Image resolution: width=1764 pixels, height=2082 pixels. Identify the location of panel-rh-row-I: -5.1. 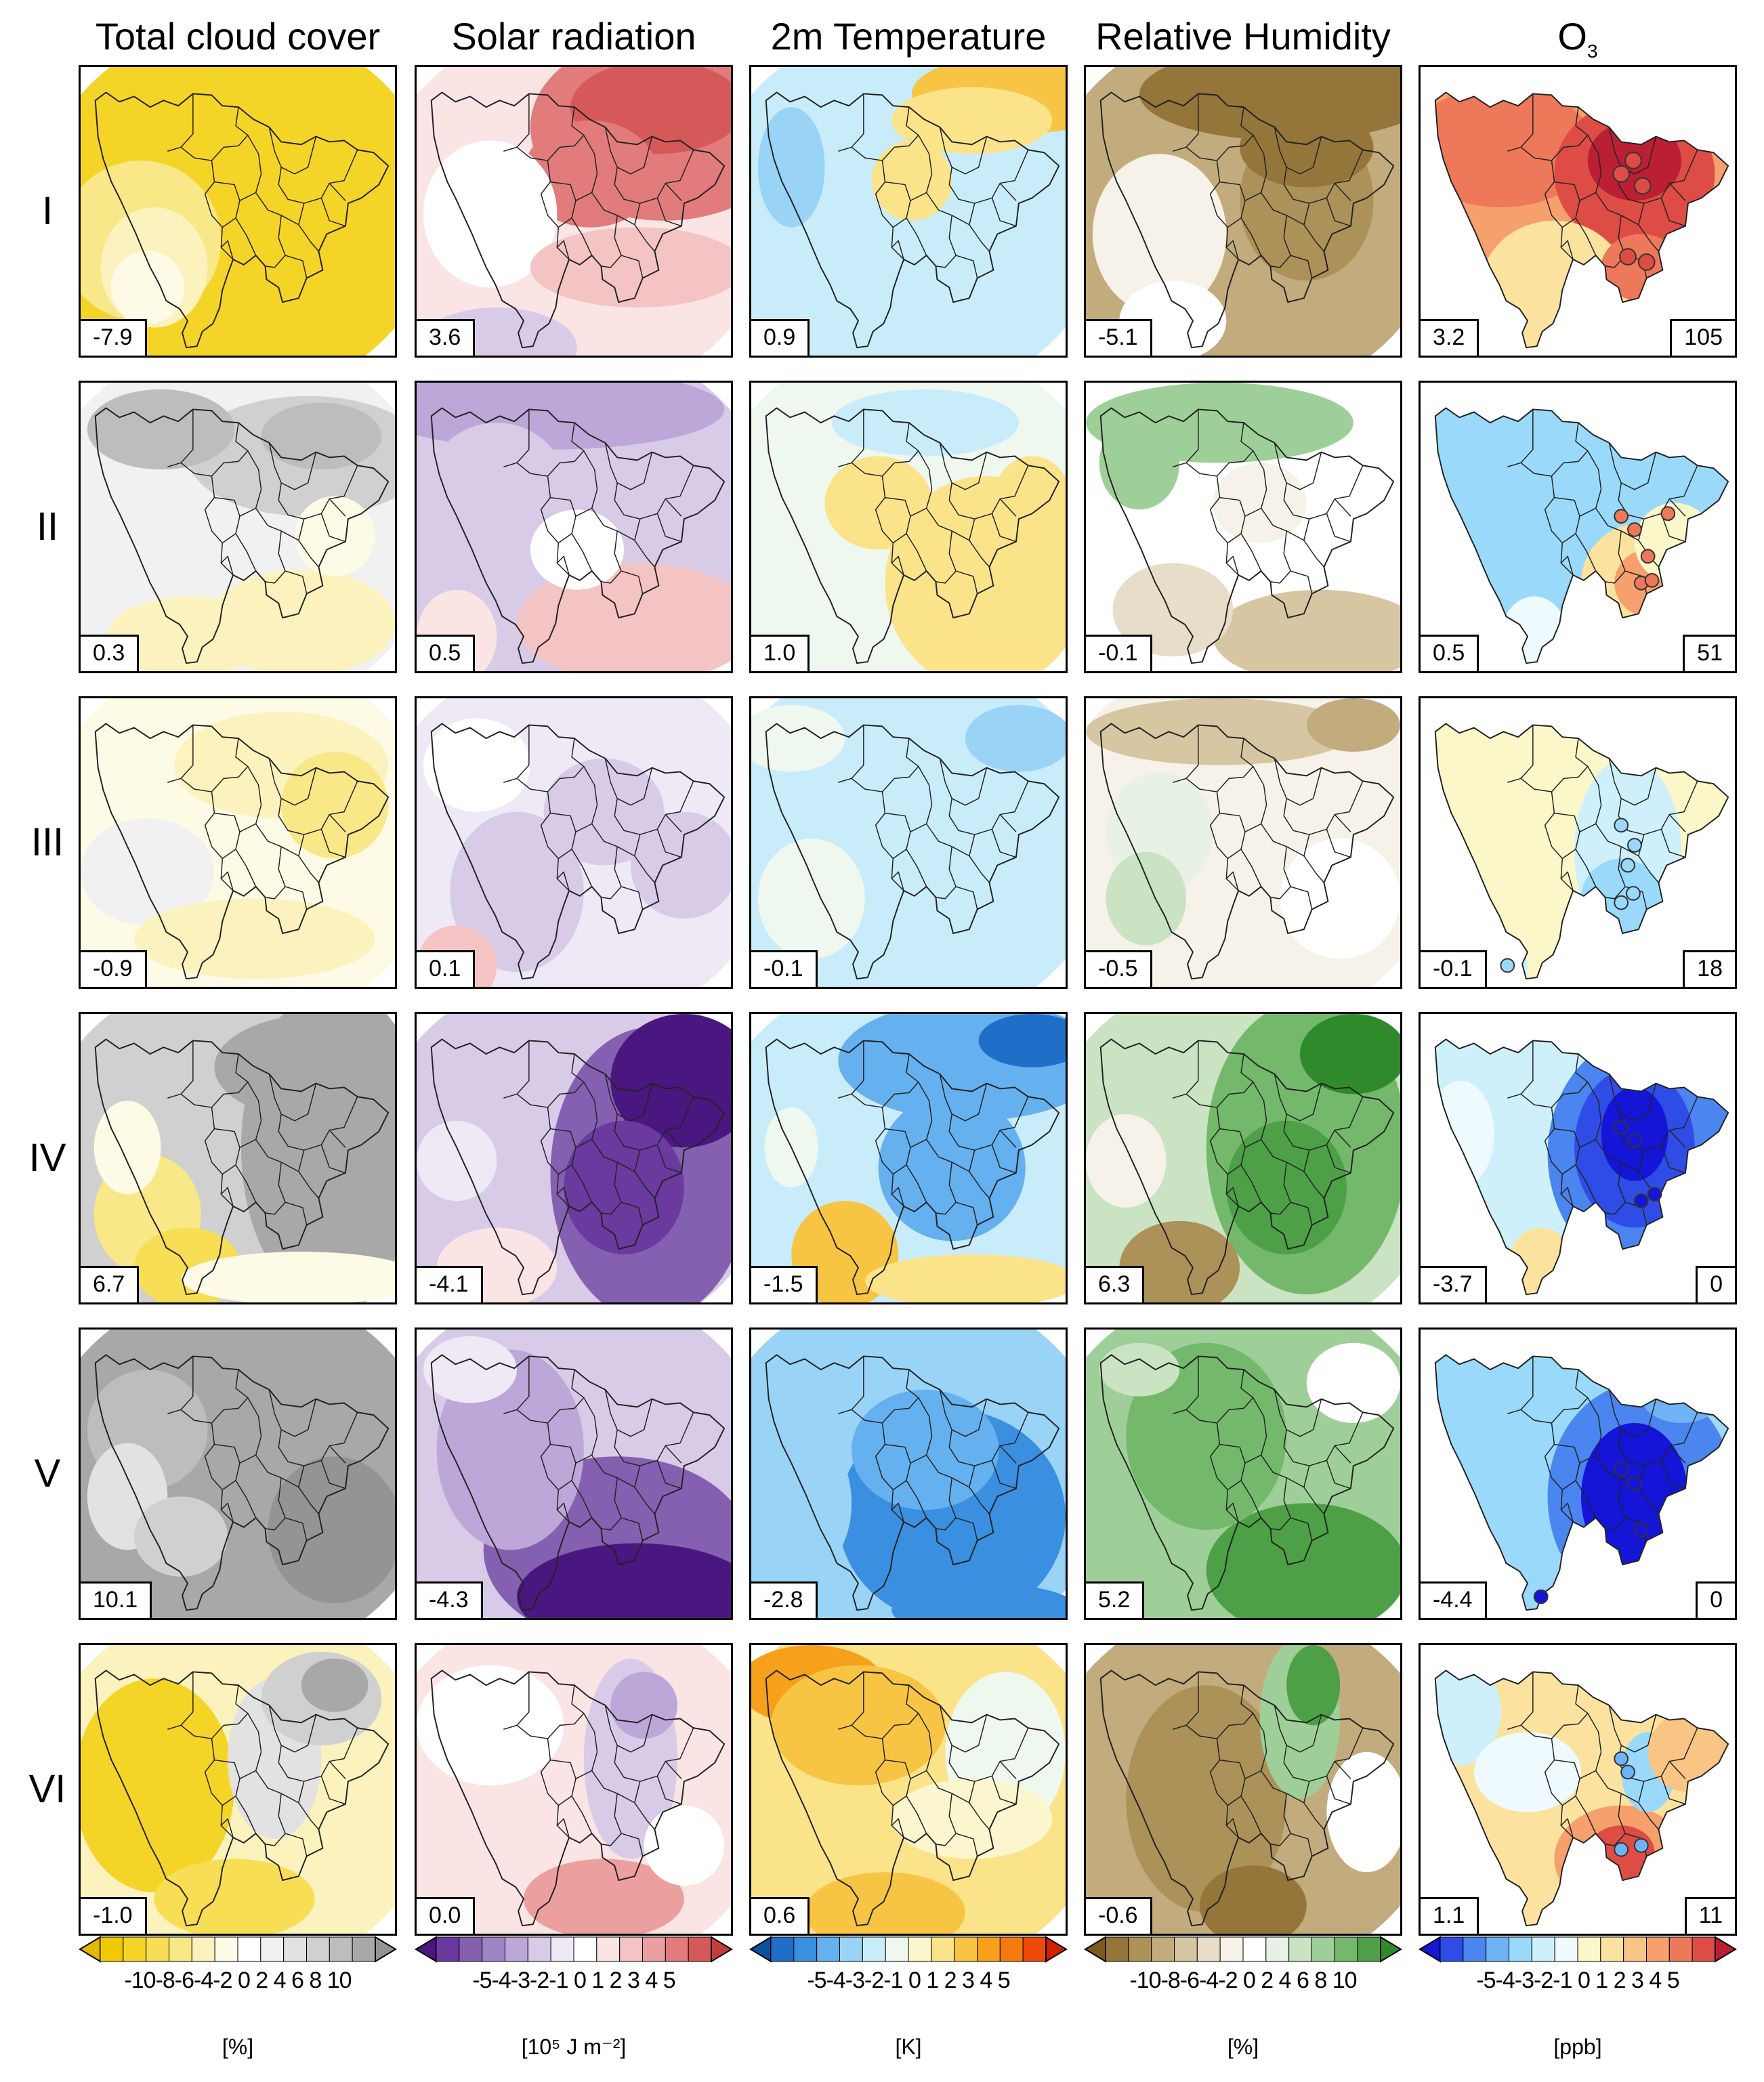
(1243, 211).